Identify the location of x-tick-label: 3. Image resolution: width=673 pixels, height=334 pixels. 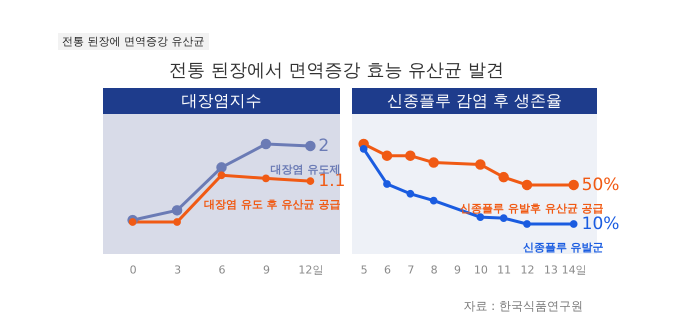
(178, 270).